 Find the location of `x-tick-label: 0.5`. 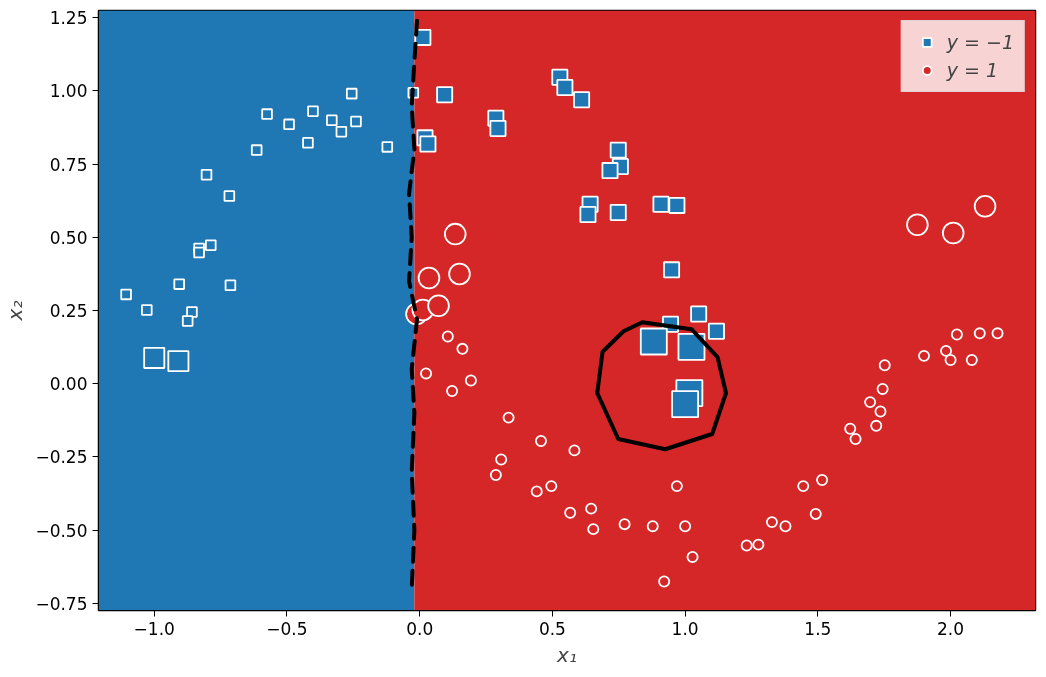

x-tick-label: 0.5 is located at coordinates (552, 628).